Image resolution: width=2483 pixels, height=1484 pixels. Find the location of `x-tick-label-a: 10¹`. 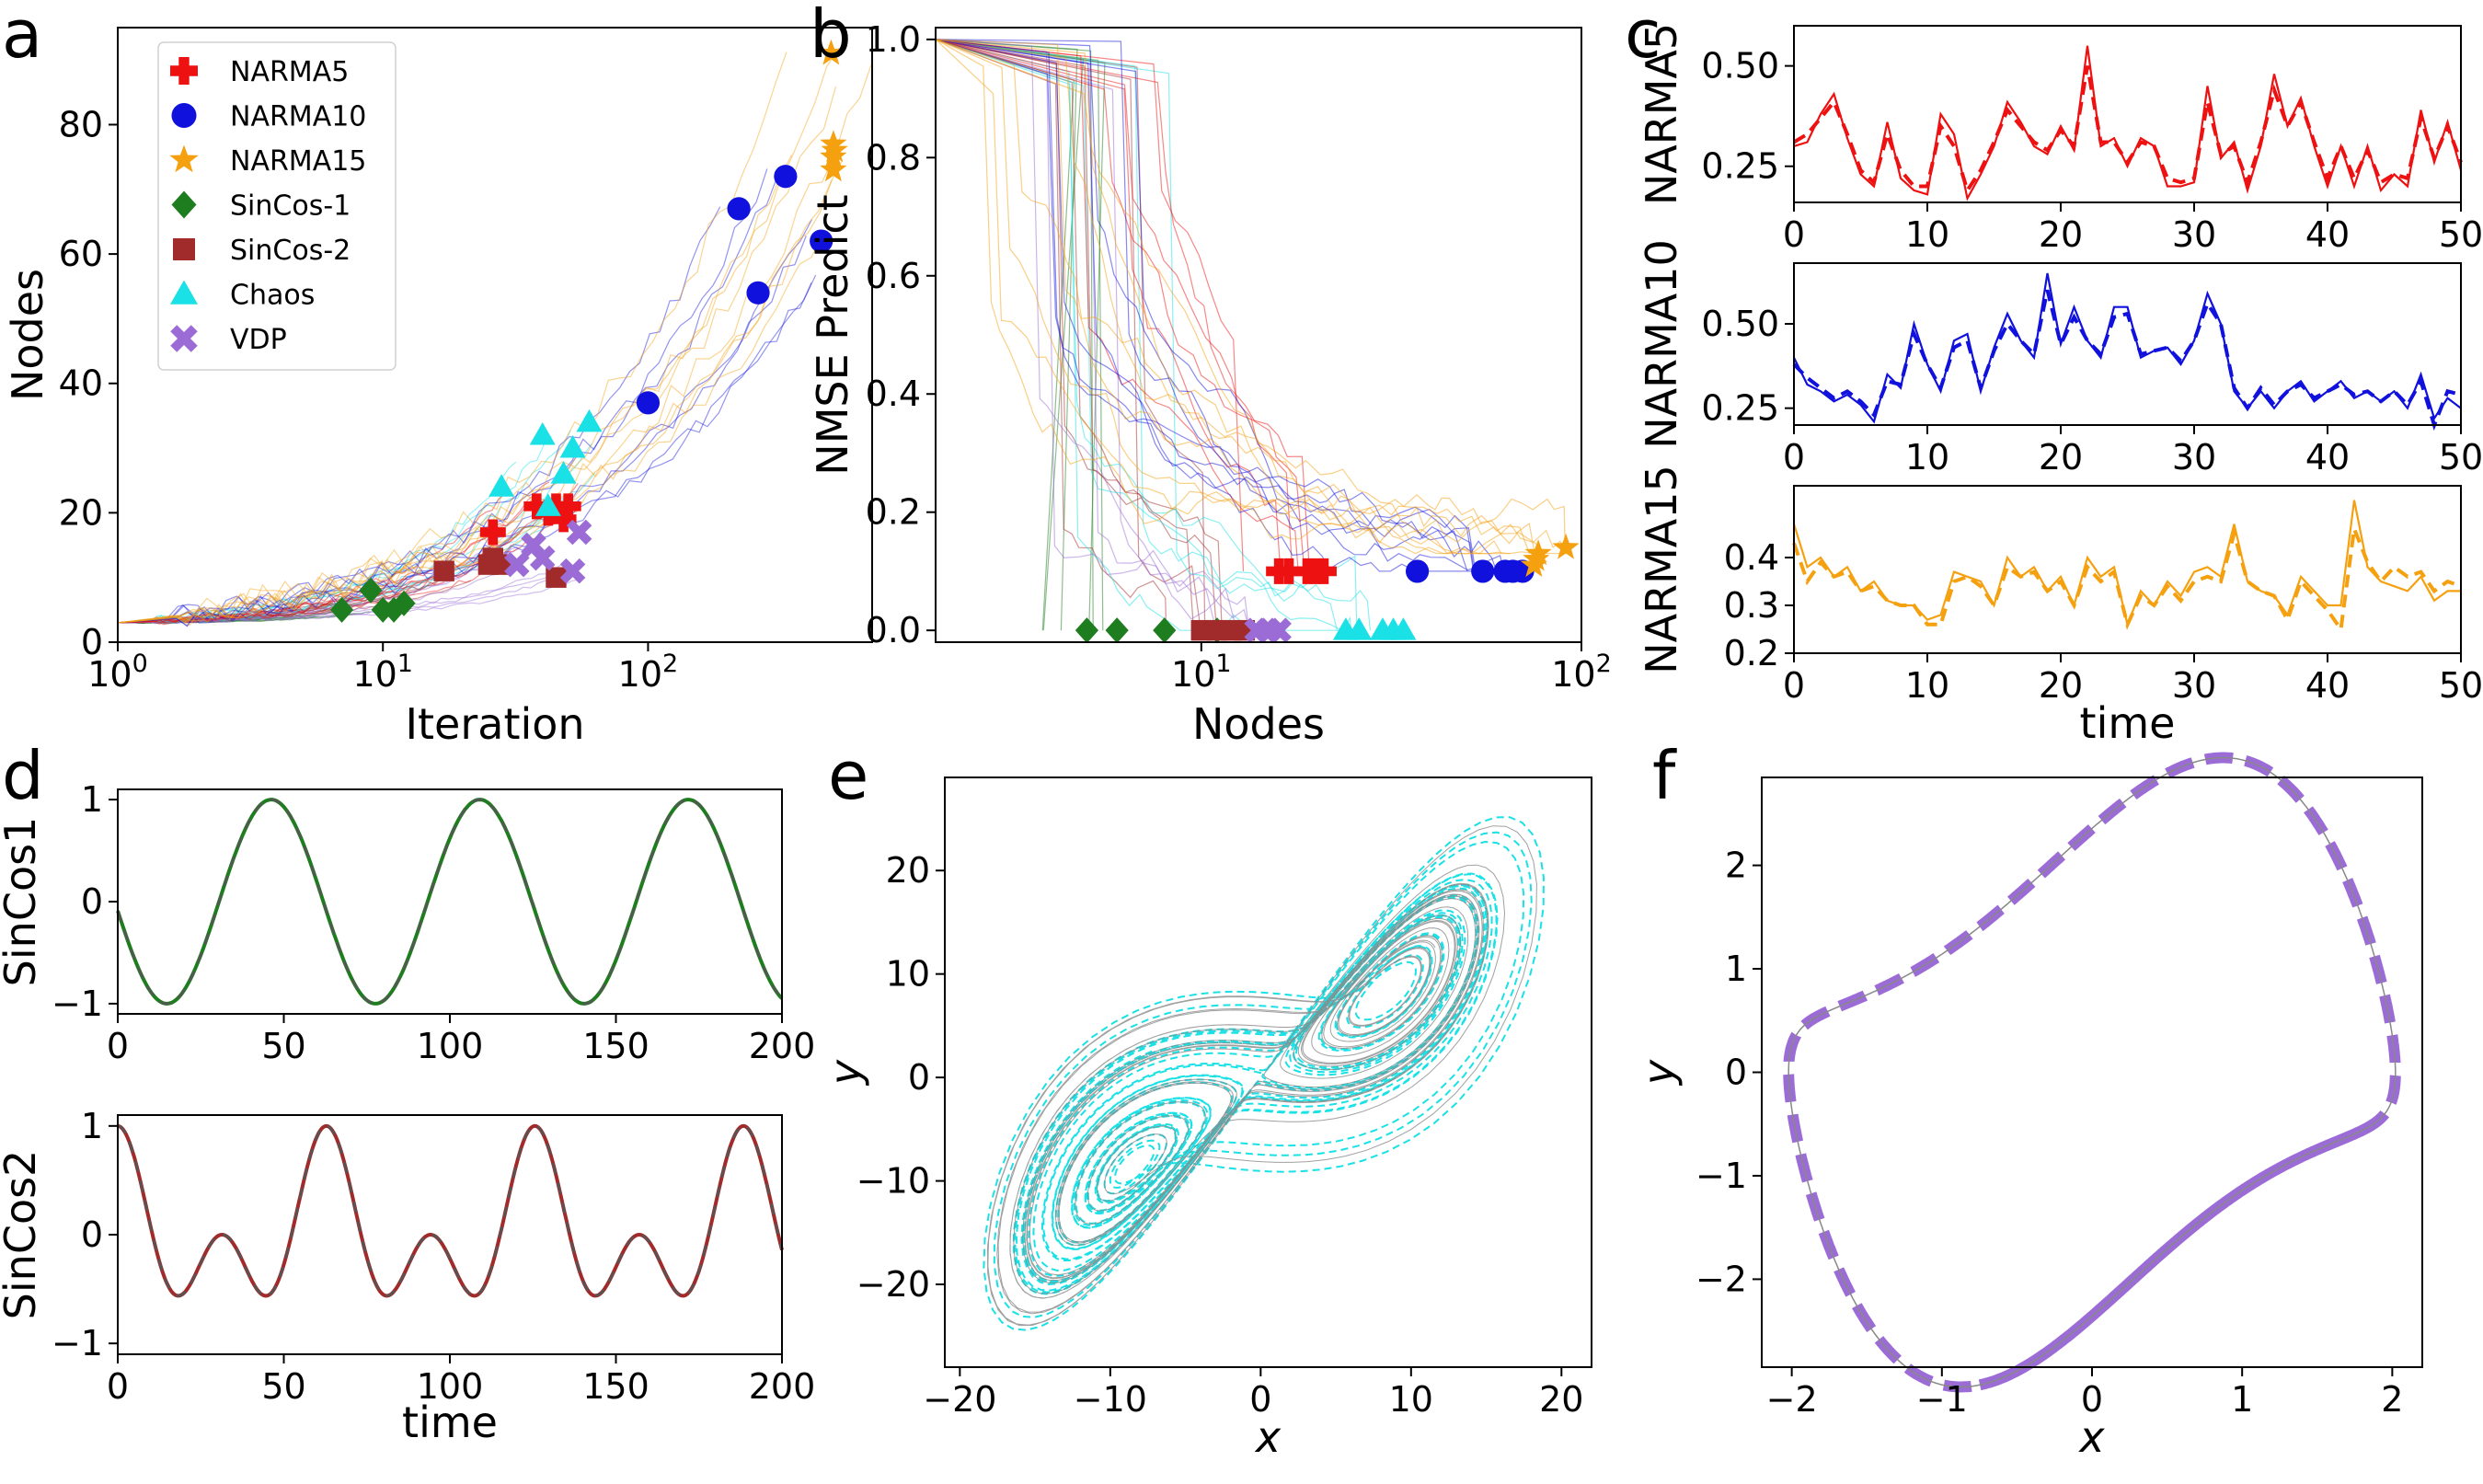

x-tick-label-a: 10¹ is located at coordinates (382, 672).